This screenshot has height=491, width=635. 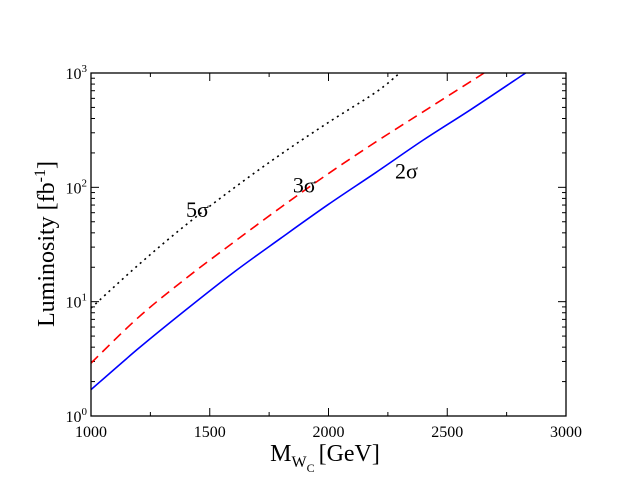 What do you see at coordinates (325, 458) in the screenshot?
I see `x-axis-title: MWC[GeV]` at bounding box center [325, 458].